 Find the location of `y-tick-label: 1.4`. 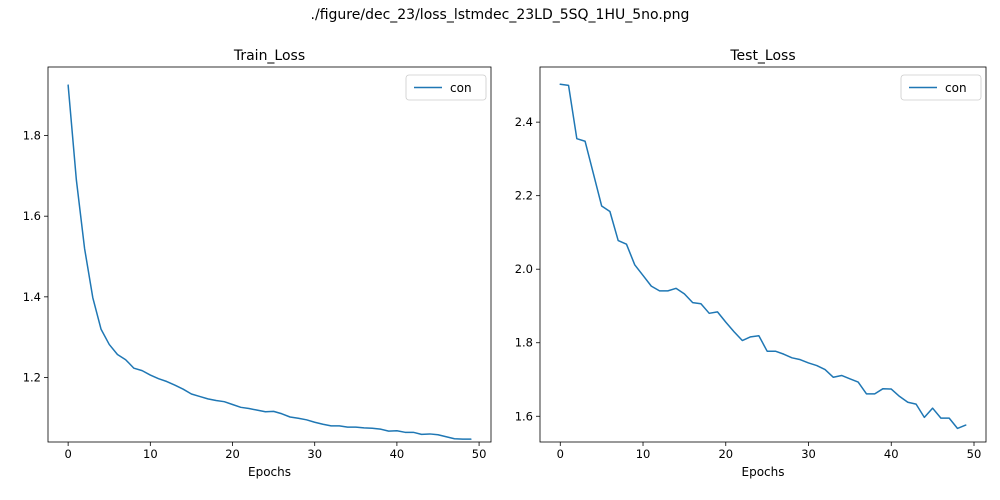

y-tick-label: 1.4 is located at coordinates (32, 297).